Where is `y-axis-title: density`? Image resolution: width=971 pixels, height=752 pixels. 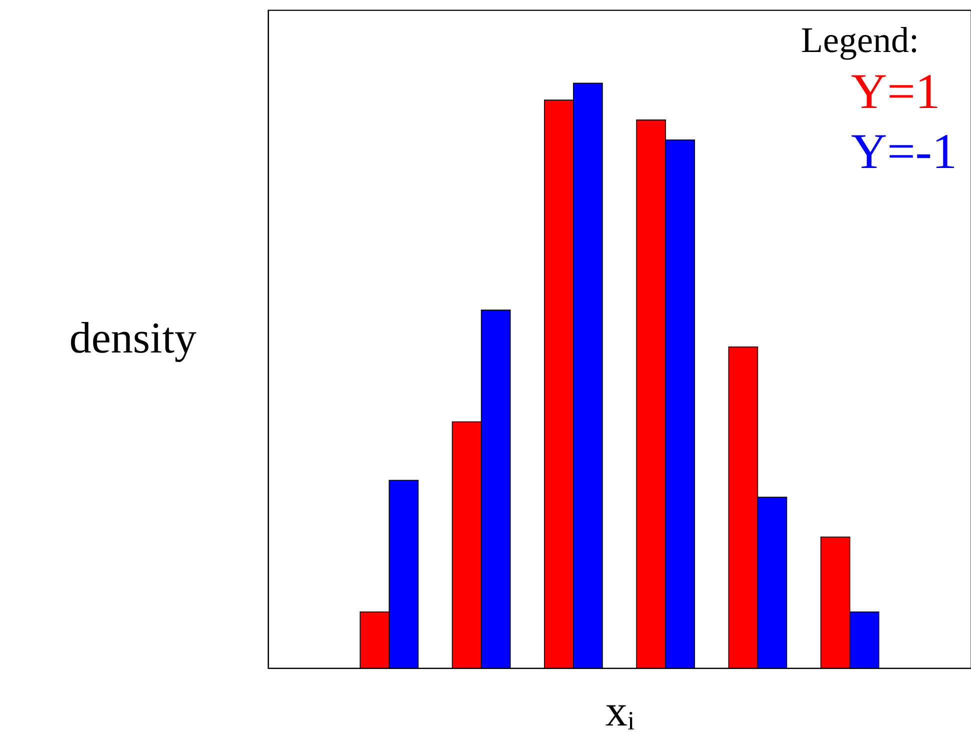
y-axis-title: density is located at coordinates (132, 338).